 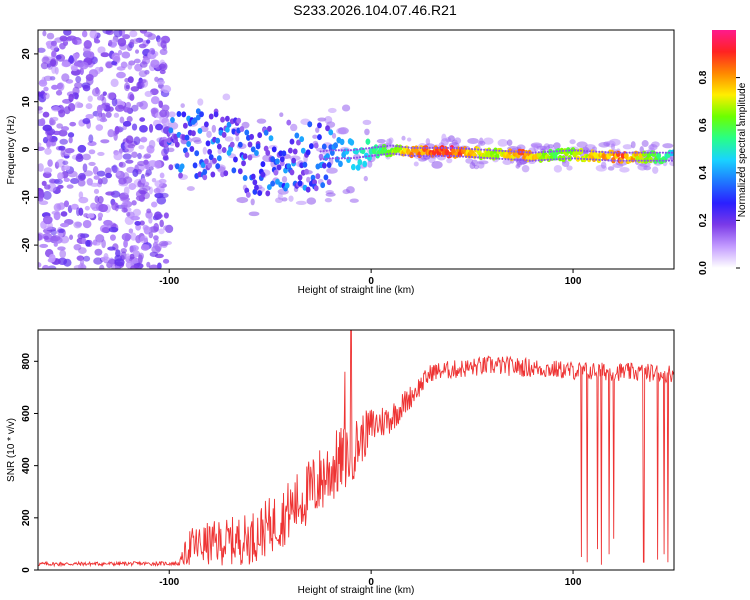 I want to click on y-tick-label: 10, so click(x=26, y=102).